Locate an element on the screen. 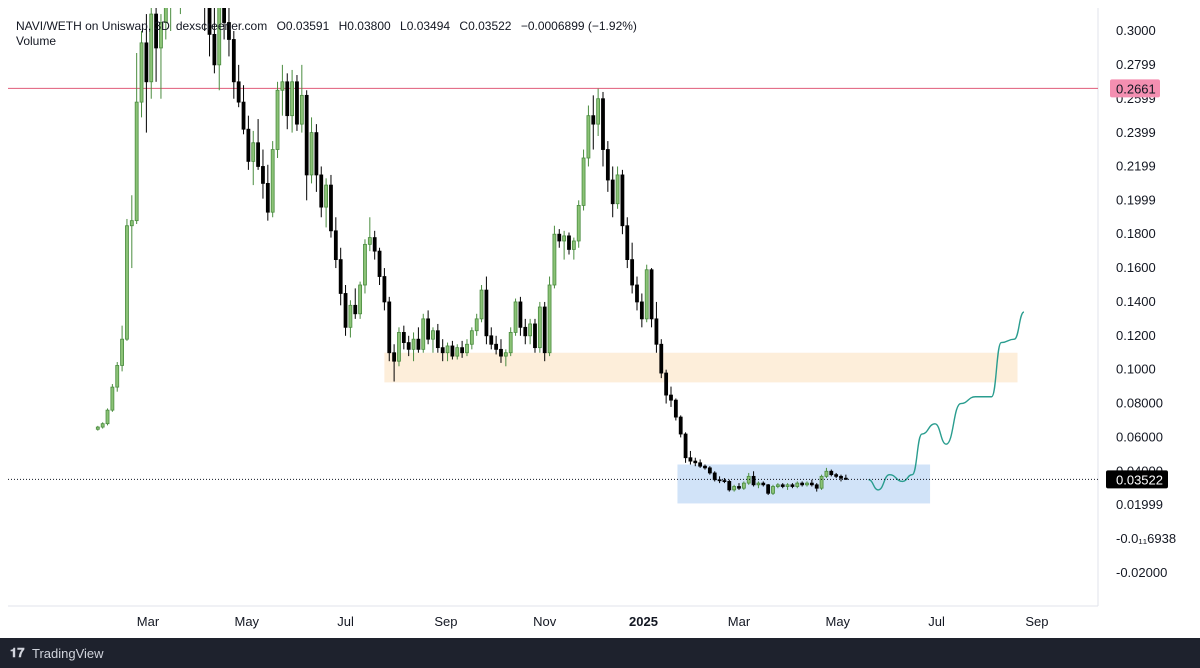 This screenshot has height=668, width=1200. tradingview-logo-icon: 𝟏𝟕 is located at coordinates (17, 652).